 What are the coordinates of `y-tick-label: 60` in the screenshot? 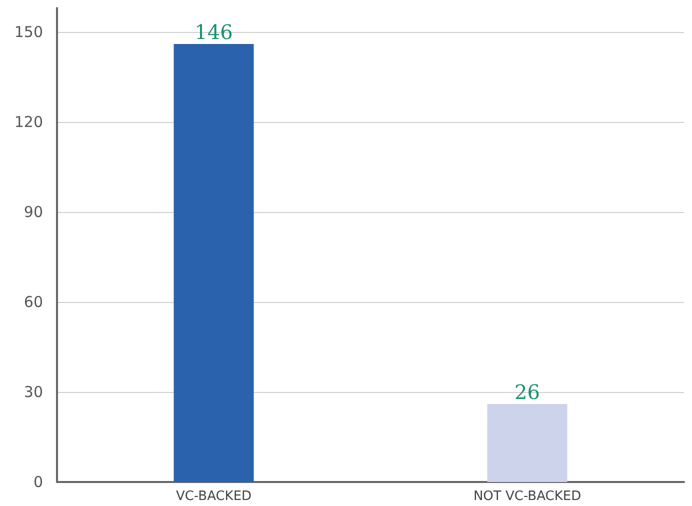 It's located at (33, 302).